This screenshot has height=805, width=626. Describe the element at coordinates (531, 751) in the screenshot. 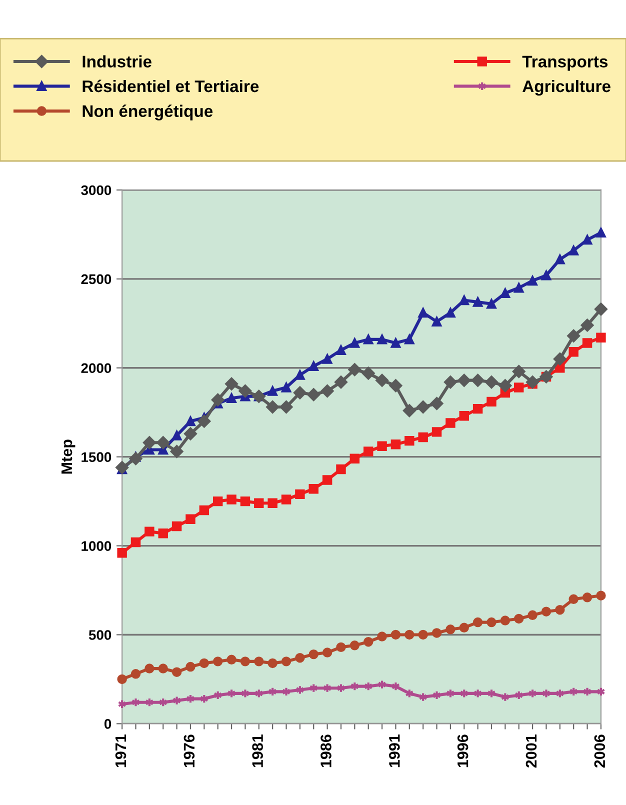

I see `x-tick-label: 2001` at that location.